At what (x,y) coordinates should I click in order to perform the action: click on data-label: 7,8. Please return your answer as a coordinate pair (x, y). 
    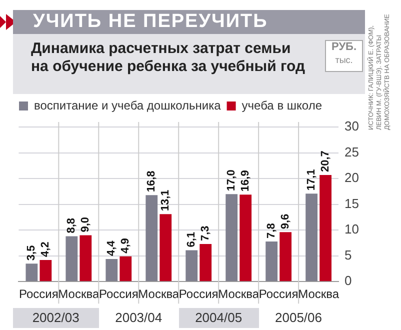
    Looking at the image, I should click on (272, 230).